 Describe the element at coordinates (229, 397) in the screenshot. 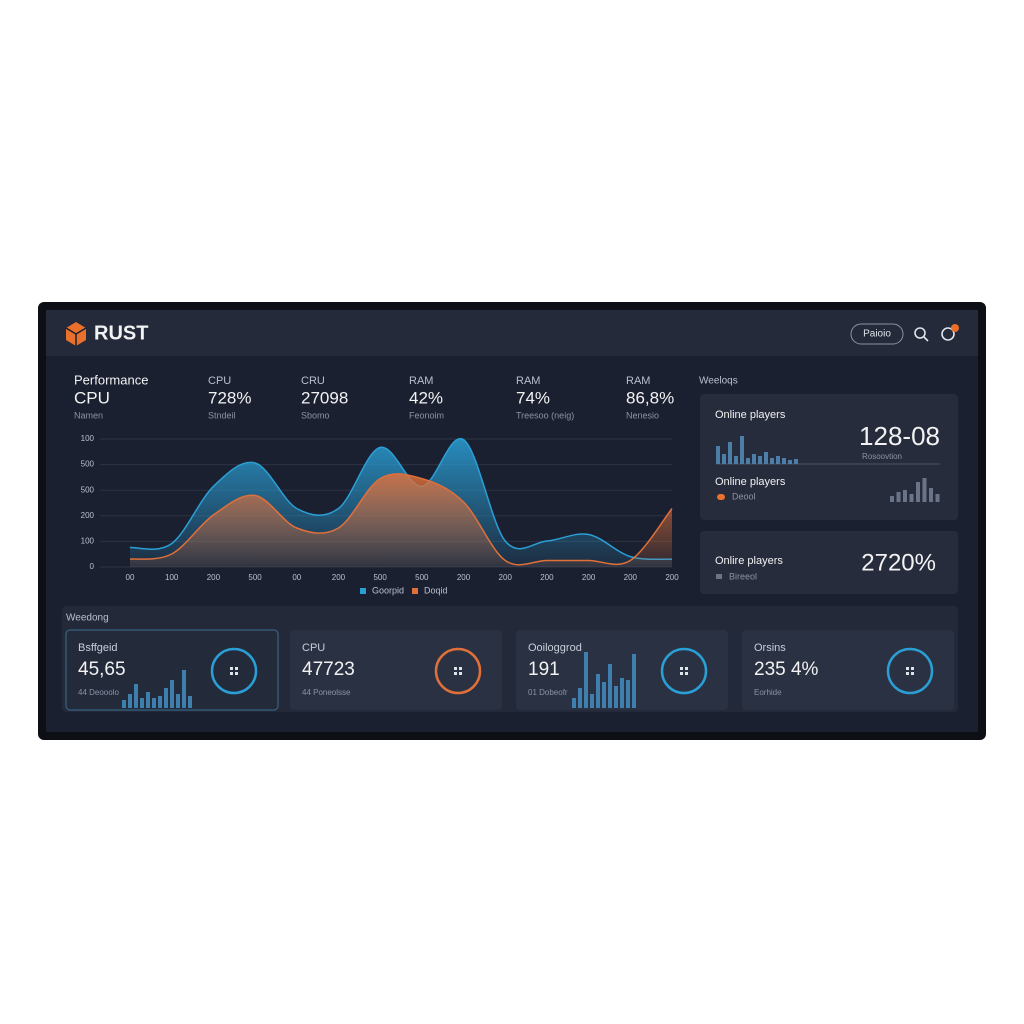

I see `stat-value: 728%` at that location.